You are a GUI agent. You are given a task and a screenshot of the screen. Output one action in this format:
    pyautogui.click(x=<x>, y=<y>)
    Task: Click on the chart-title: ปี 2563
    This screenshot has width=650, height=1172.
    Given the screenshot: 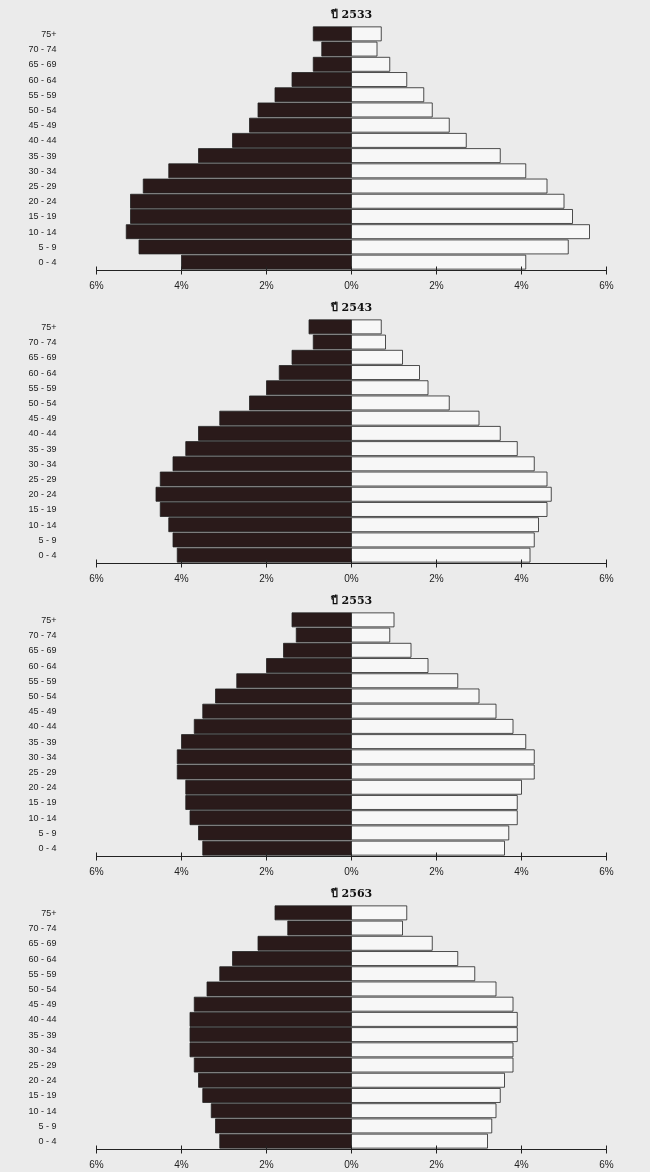 What is the action you would take?
    pyautogui.click(x=351, y=893)
    